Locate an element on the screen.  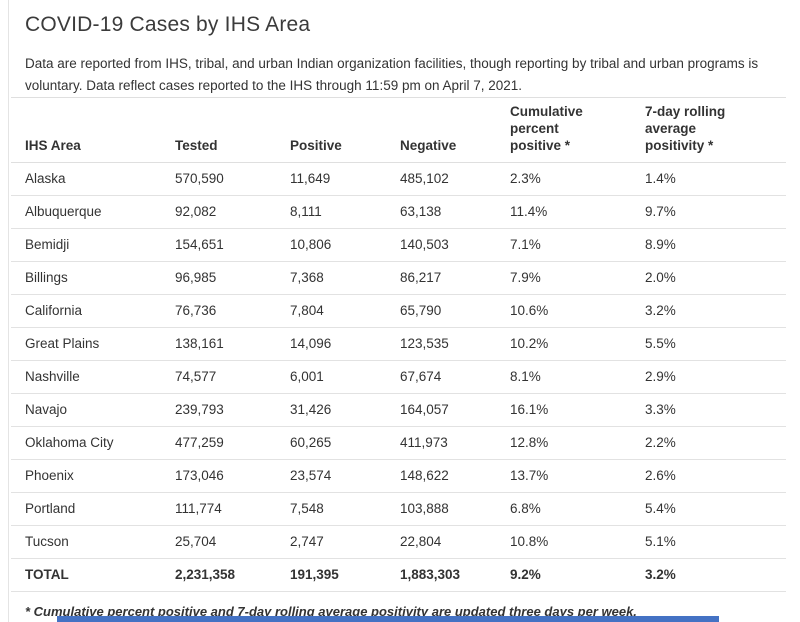
bottom-blue-bar is located at coordinates (388, 619).